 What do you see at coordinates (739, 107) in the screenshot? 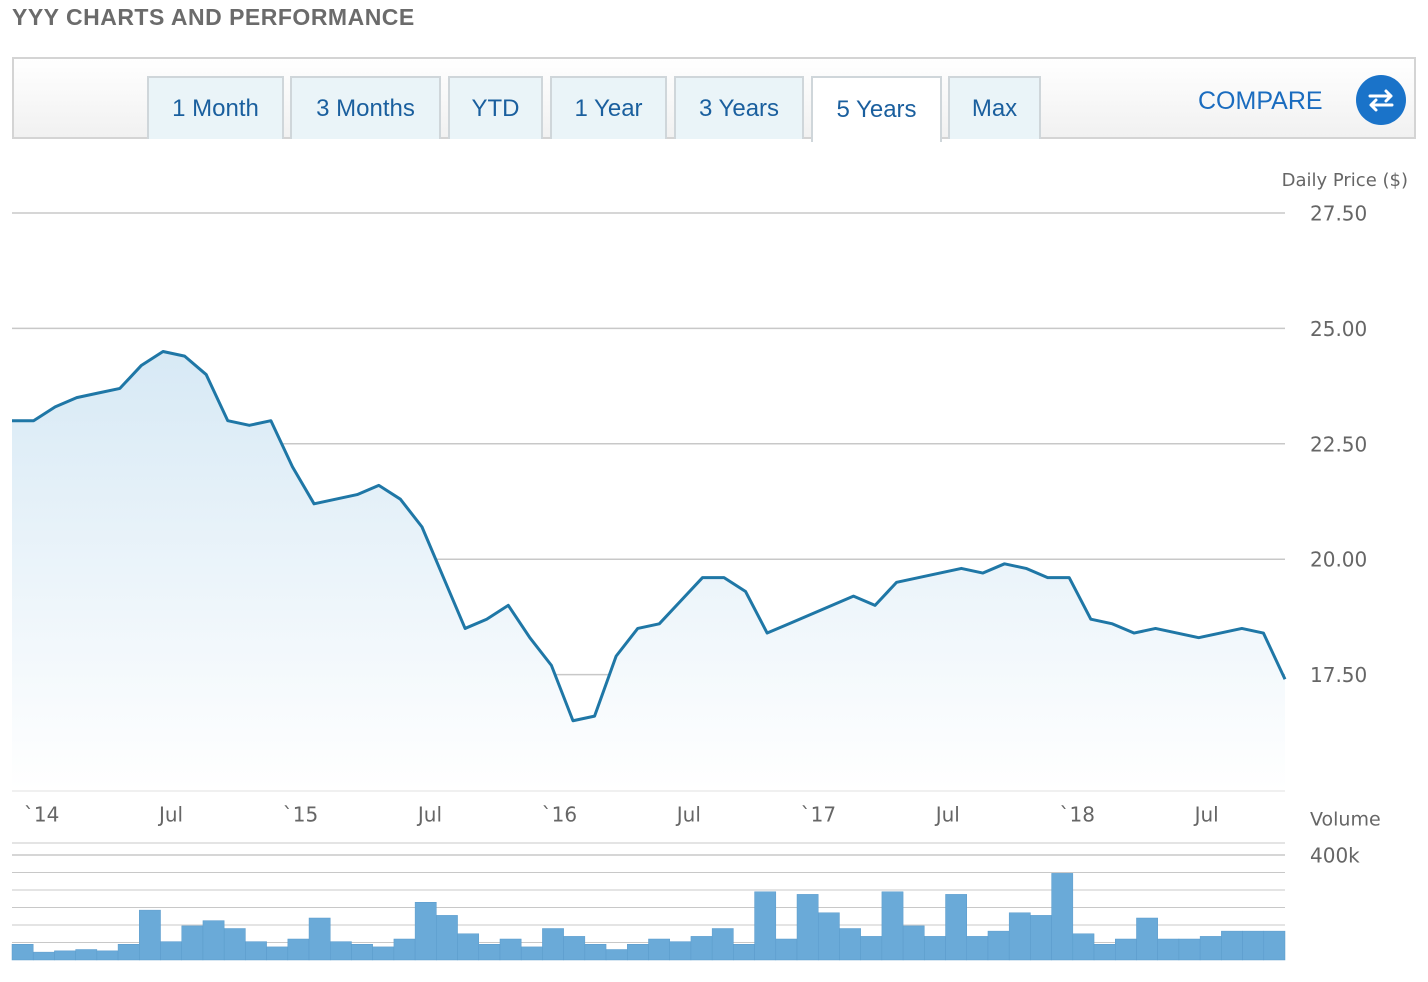
I see `tab: 3 Years` at bounding box center [739, 107].